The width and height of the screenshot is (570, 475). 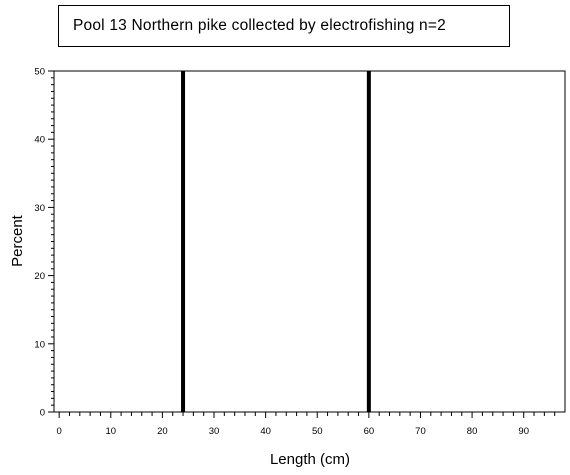 I want to click on x-tick-label: 90, so click(x=523, y=431).